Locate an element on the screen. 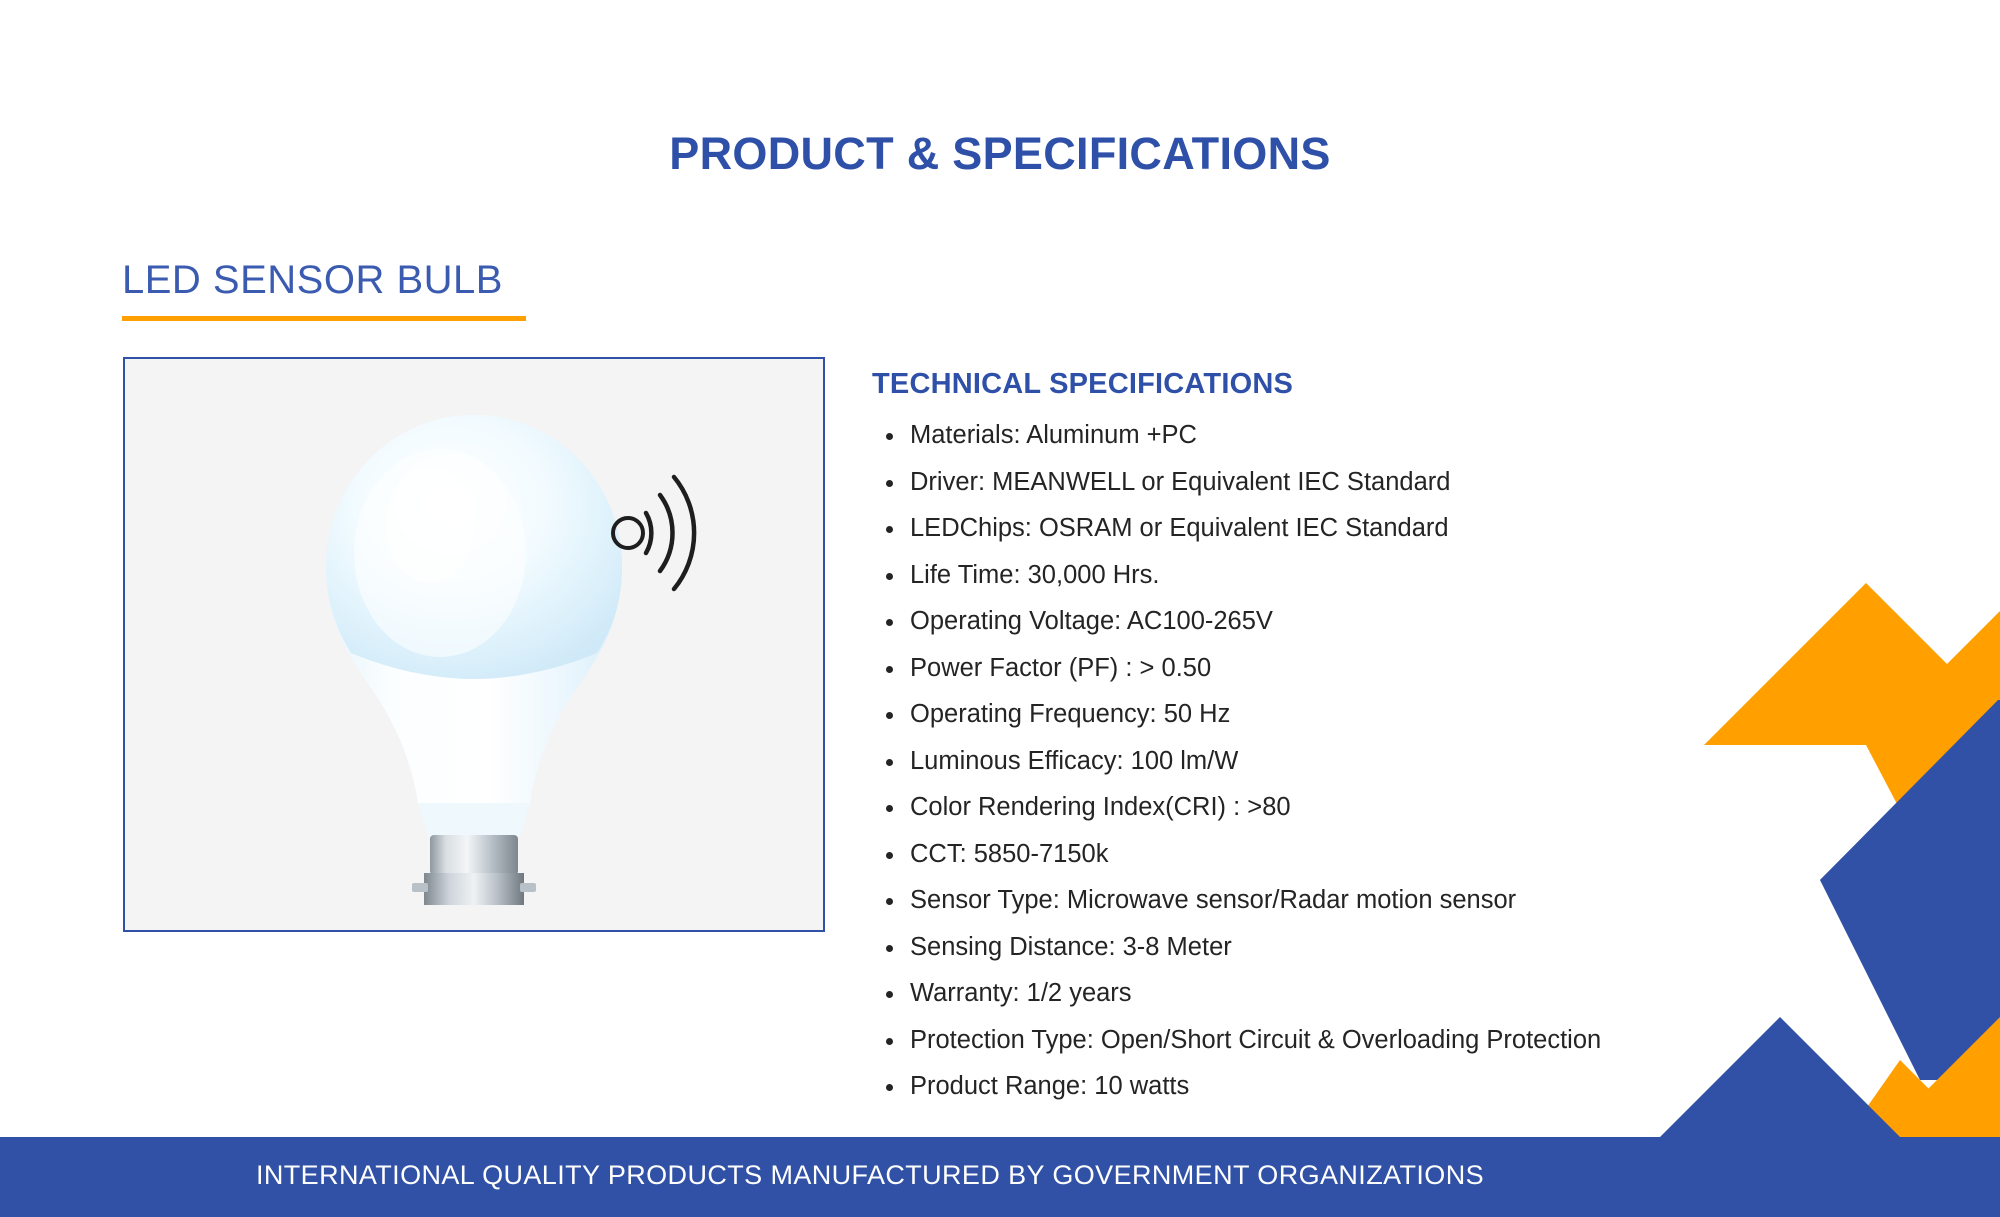 Image resolution: width=2000 pixels, height=1217 pixels. orange-shape-top is located at coordinates (1933, 805).